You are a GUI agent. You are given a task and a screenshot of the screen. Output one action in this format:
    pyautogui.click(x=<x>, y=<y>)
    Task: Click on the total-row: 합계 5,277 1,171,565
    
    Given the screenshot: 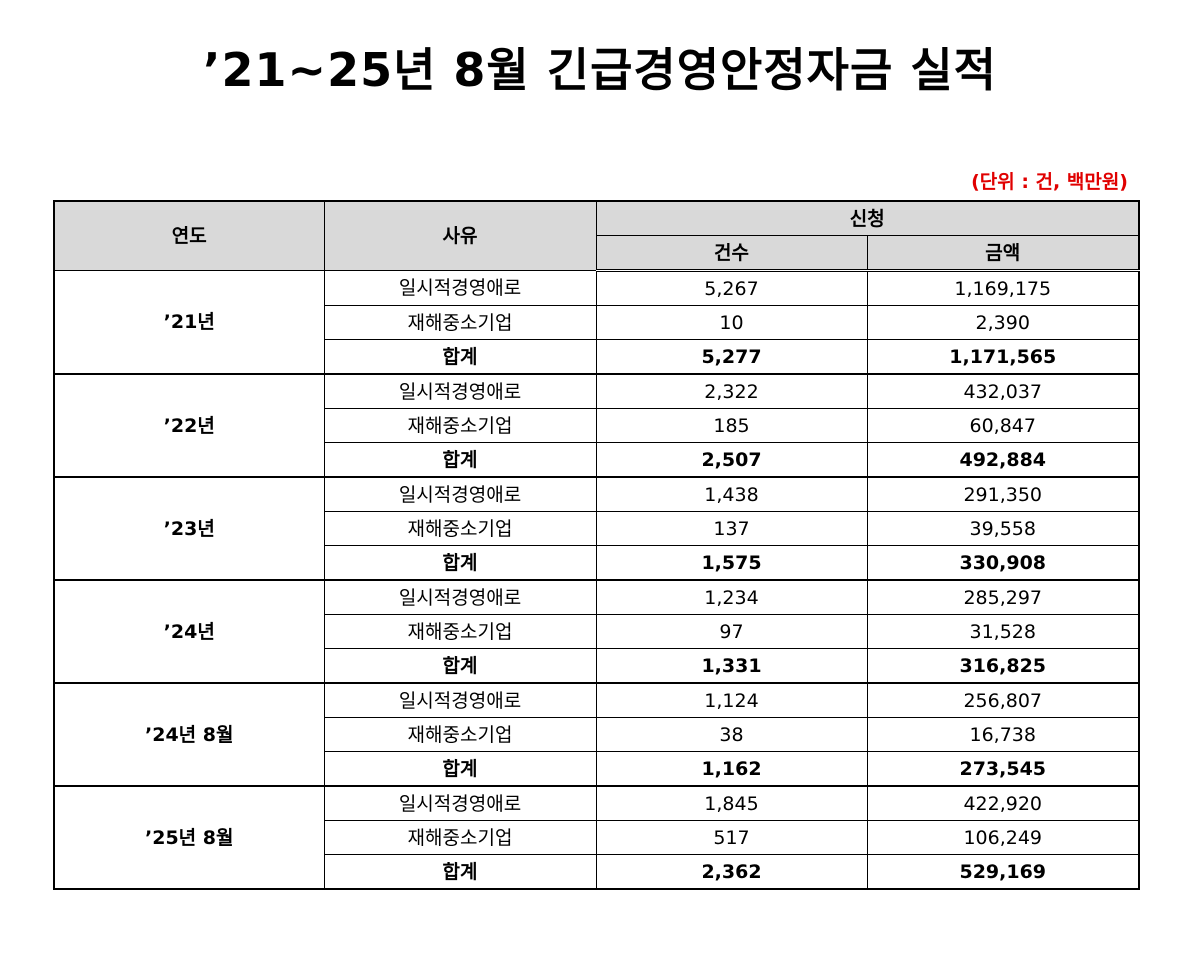 What is the action you would take?
    pyautogui.click(x=597, y=357)
    